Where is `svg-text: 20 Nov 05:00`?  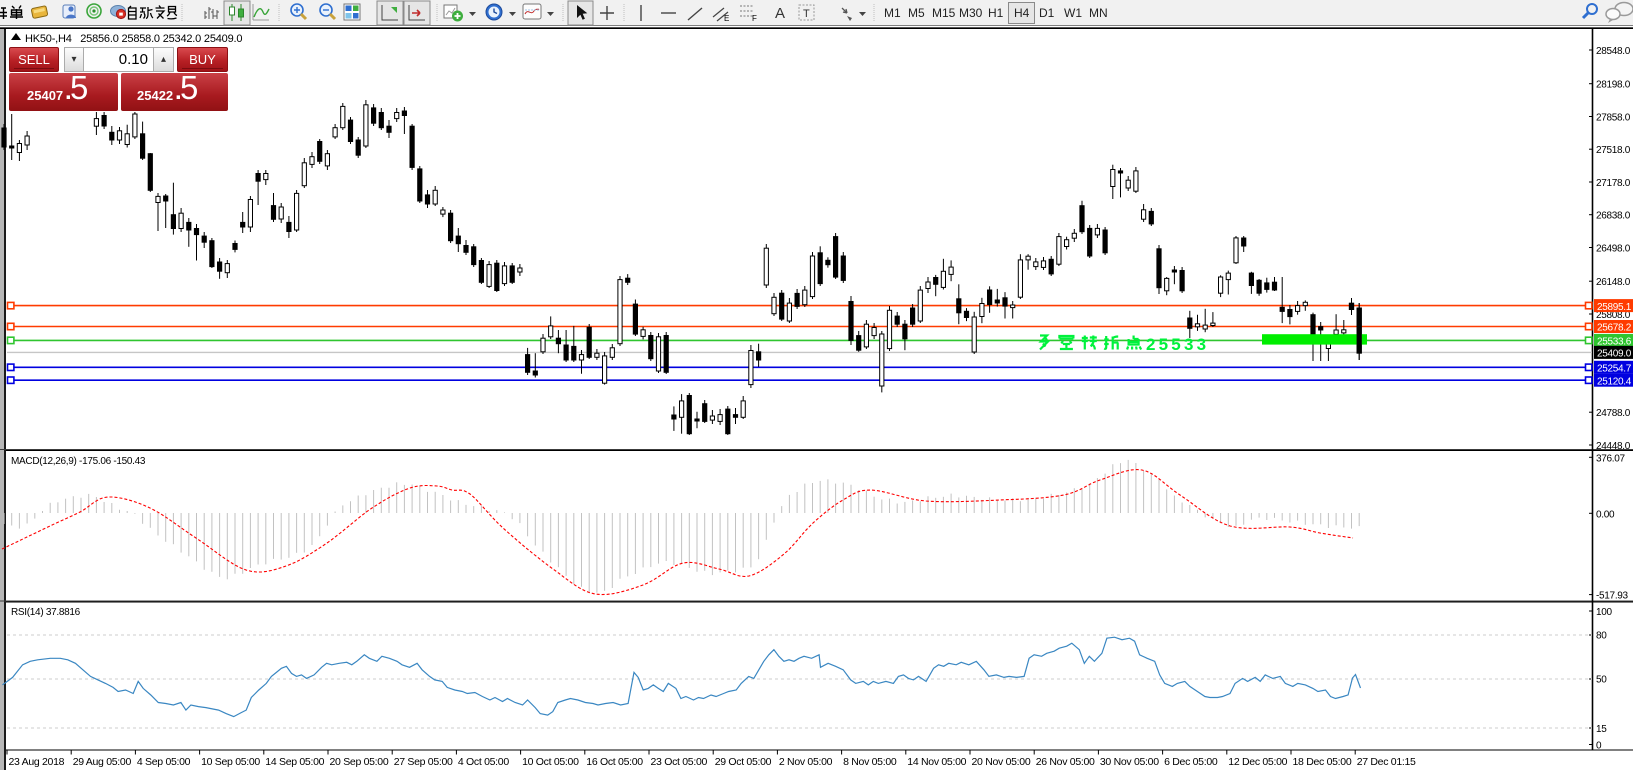
svg-text: 20 Nov 05:00 is located at coordinates (1001, 762).